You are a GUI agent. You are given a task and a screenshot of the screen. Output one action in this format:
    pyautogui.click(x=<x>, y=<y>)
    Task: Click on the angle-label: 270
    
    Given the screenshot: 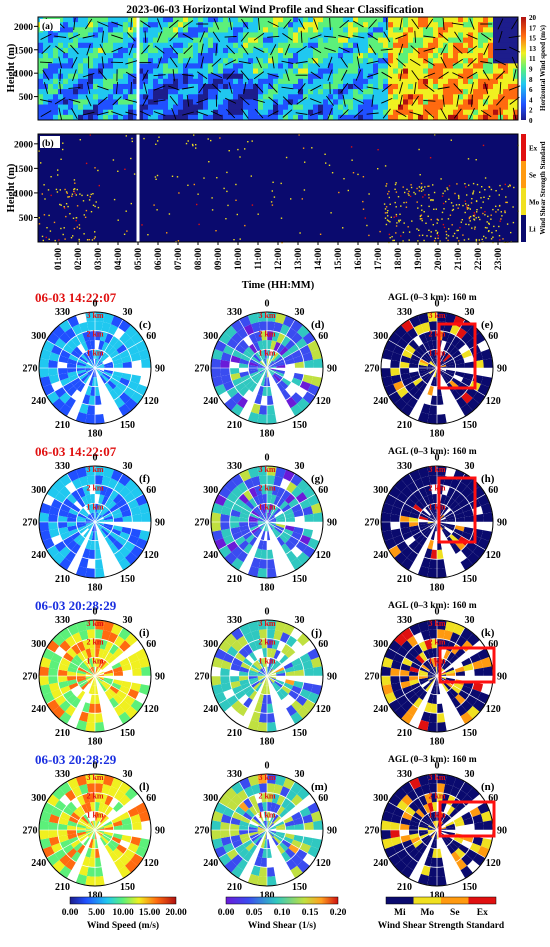 What is the action you would take?
    pyautogui.click(x=30, y=523)
    